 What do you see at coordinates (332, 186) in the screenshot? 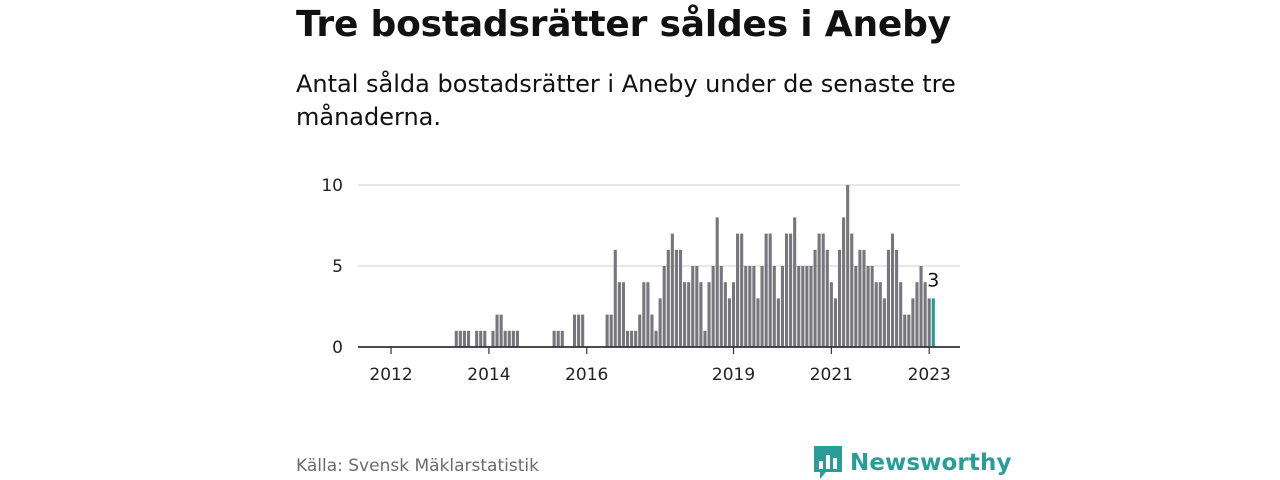
I see `y-tick-label: 10` at bounding box center [332, 186].